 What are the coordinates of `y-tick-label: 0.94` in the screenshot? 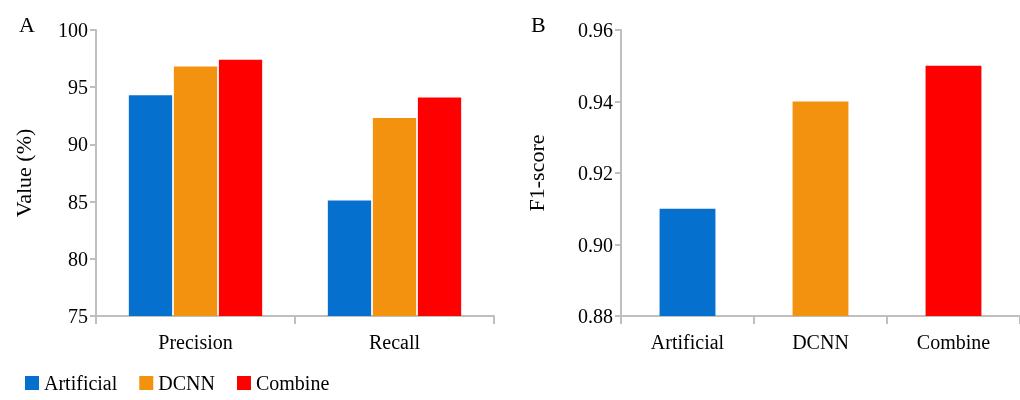 It's located at (595, 101).